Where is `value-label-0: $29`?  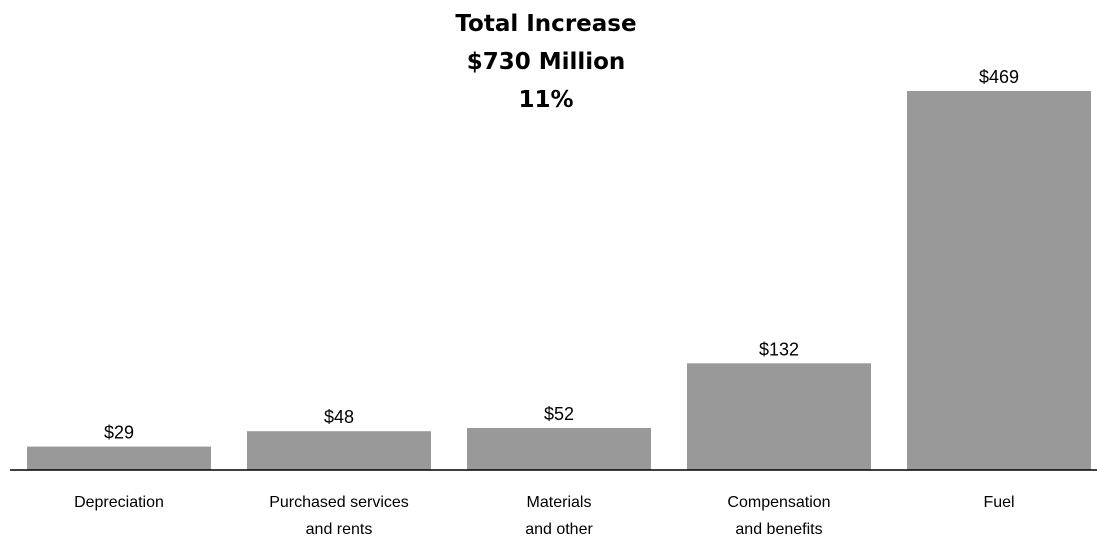 value-label-0: $29 is located at coordinates (119, 433).